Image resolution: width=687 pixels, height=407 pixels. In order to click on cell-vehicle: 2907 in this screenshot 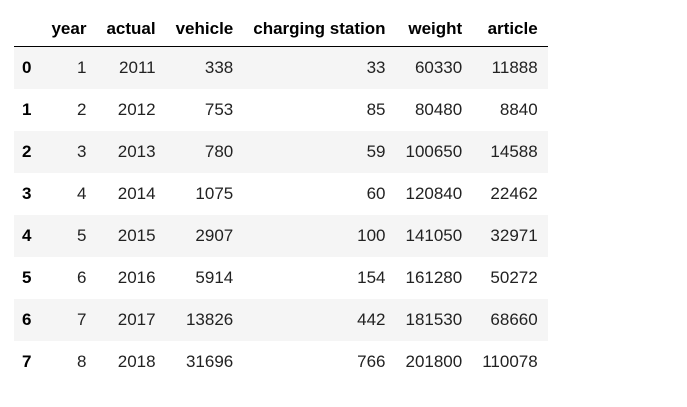, I will do `click(214, 235)`.